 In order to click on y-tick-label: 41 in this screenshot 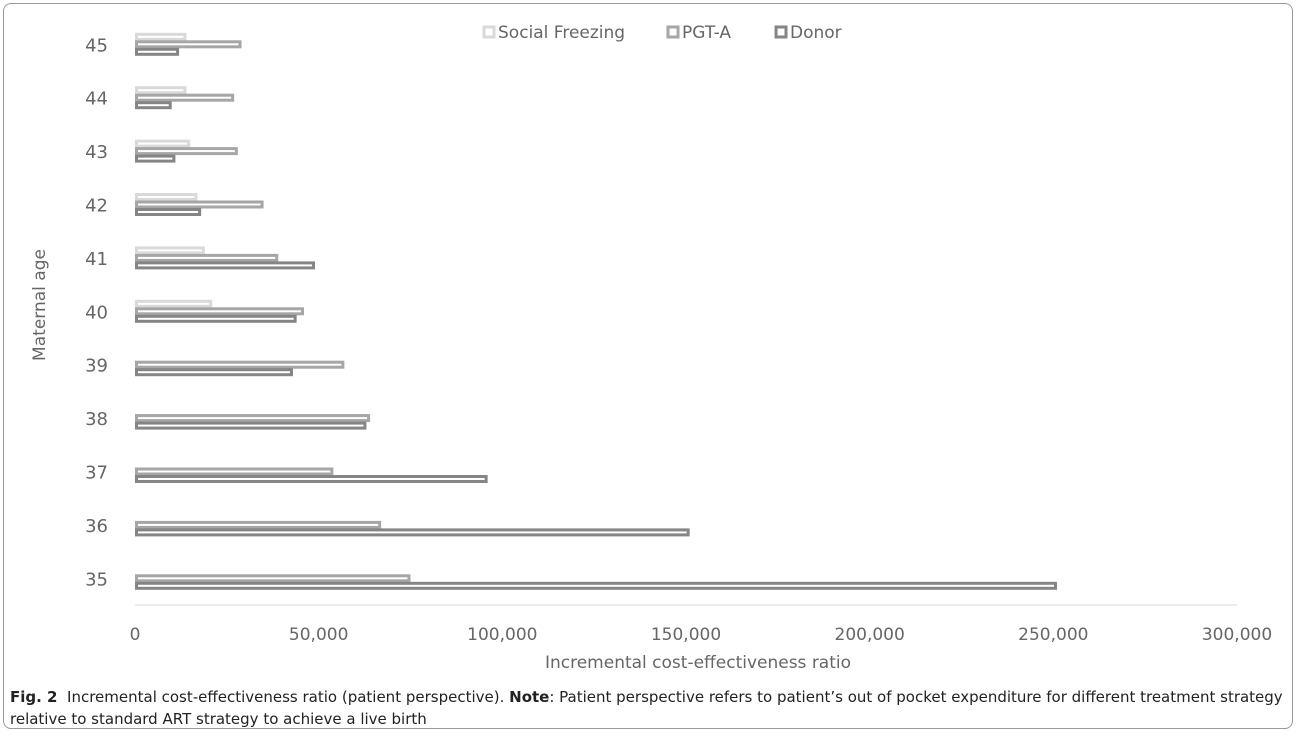, I will do `click(96, 259)`.